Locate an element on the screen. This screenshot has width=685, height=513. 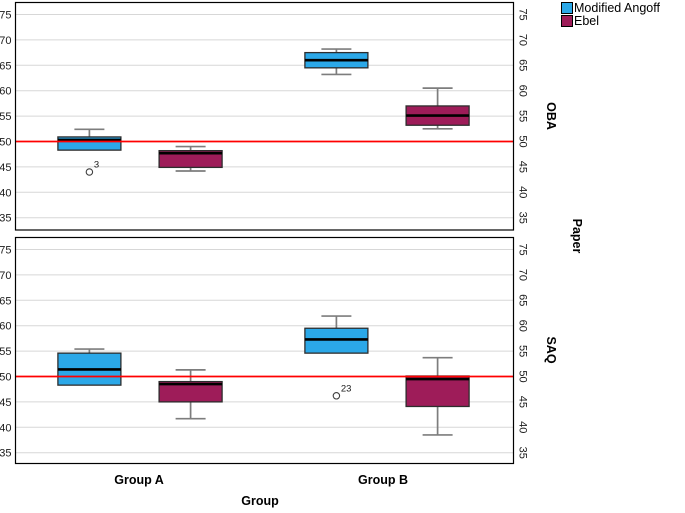
legend-swatch-modified-angoff is located at coordinates (567, 7).